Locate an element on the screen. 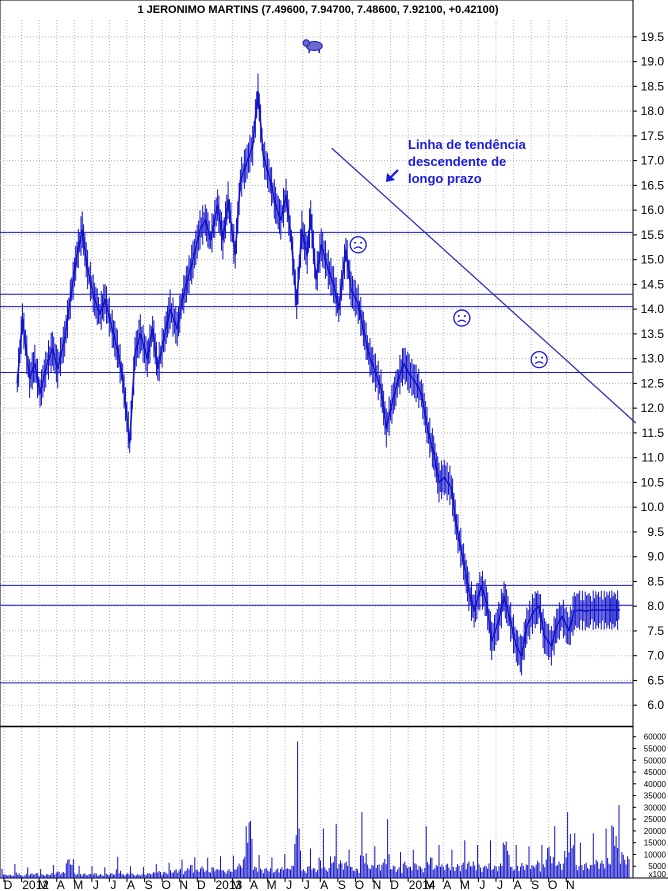  y-tick-label: 13.0 is located at coordinates (653, 359).